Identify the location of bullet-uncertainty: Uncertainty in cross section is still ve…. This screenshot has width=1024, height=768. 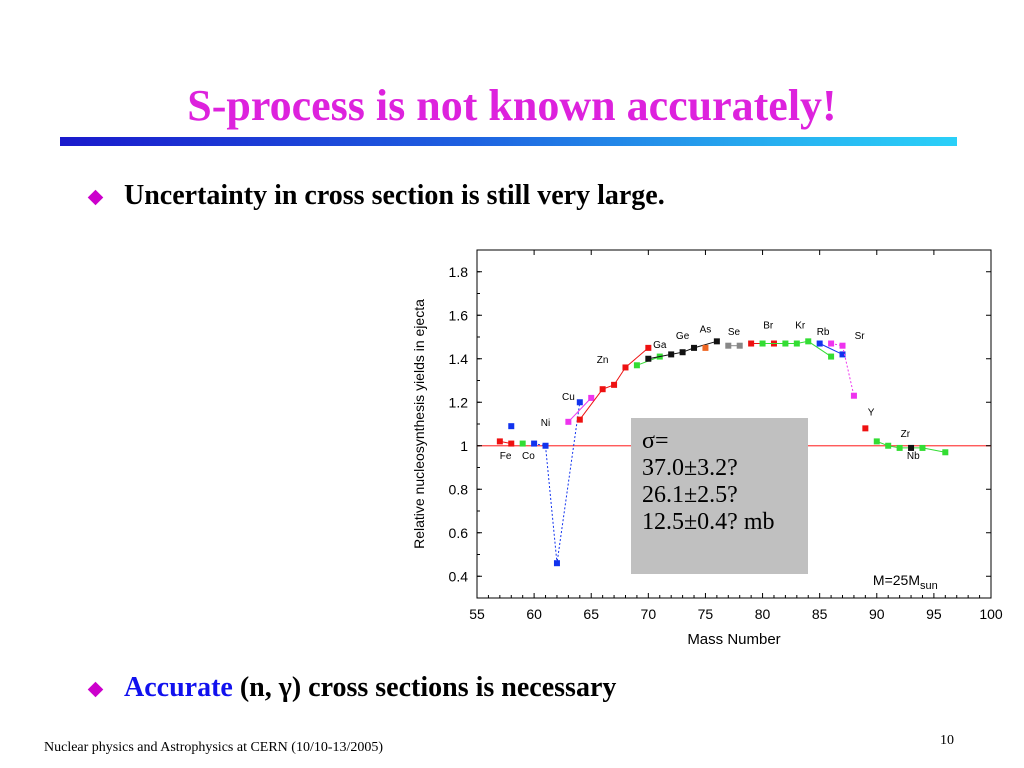
(376, 196).